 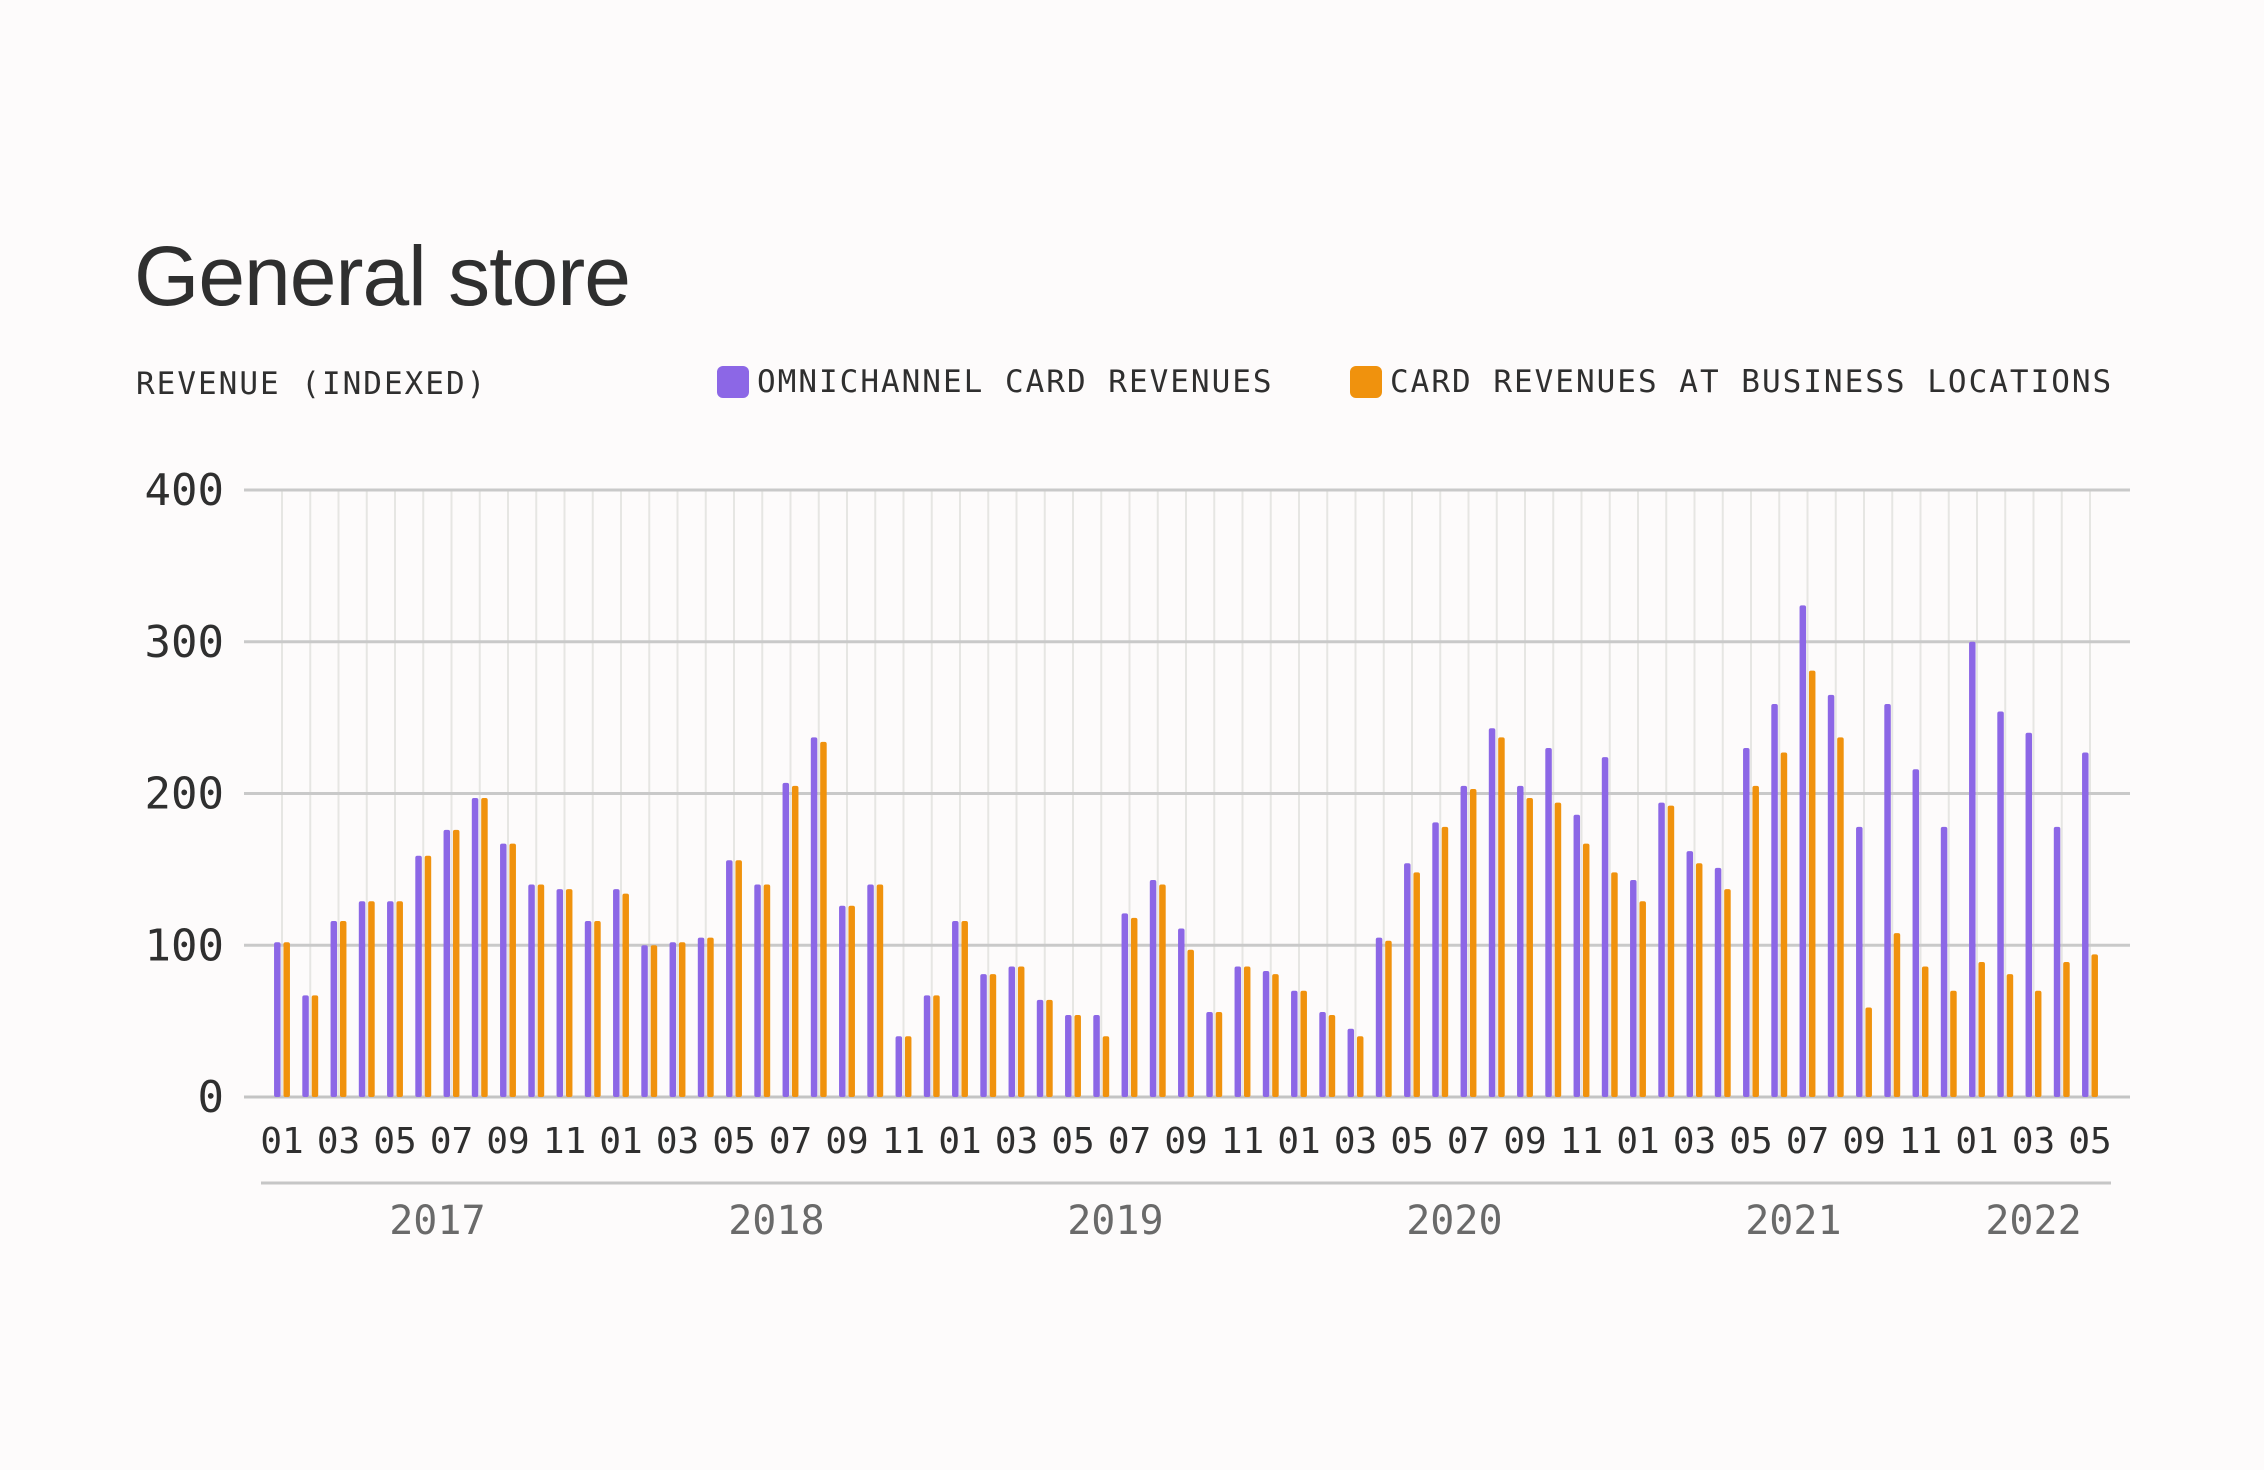 What do you see at coordinates (733, 382) in the screenshot?
I see `legend-swatch-omnichannel` at bounding box center [733, 382].